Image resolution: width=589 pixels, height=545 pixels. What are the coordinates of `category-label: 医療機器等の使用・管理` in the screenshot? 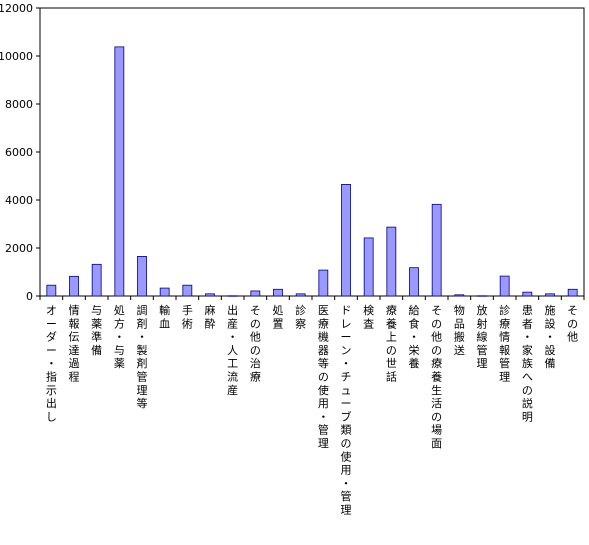 It's located at (323, 377).